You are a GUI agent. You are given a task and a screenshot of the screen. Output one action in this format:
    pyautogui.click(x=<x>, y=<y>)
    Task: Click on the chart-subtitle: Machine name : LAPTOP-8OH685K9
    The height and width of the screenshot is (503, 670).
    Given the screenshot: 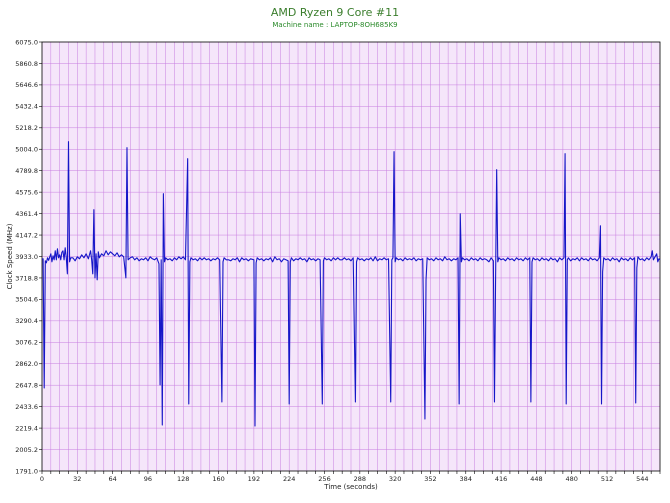 What is the action you would take?
    pyautogui.click(x=335, y=25)
    